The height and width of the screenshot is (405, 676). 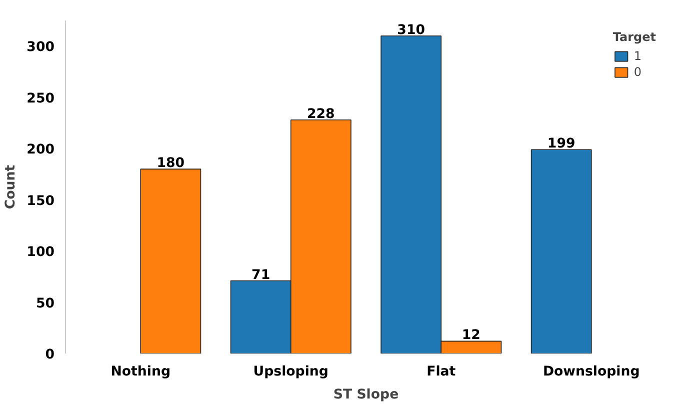 What do you see at coordinates (321, 114) in the screenshot?
I see `data-label: 228` at bounding box center [321, 114].